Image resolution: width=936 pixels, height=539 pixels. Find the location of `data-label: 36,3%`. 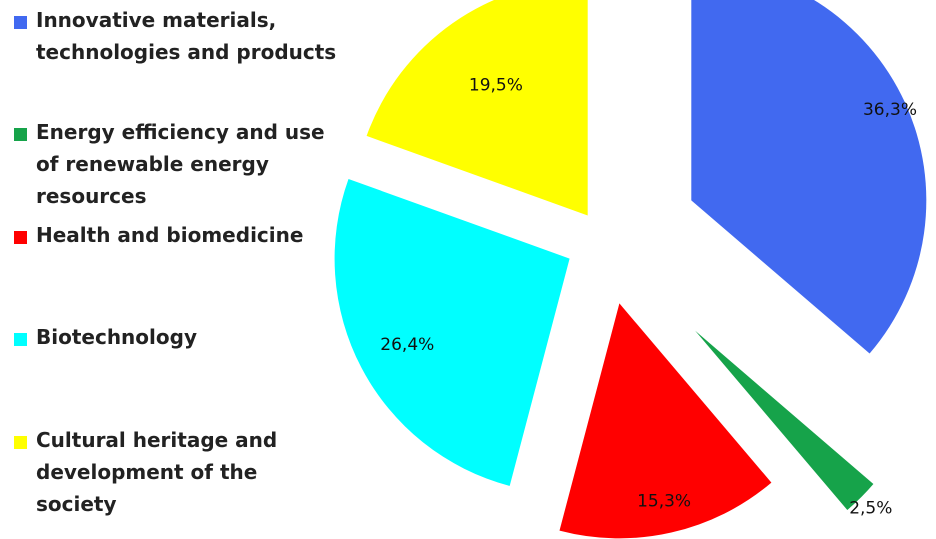

data-label: 36,3% is located at coordinates (890, 110).